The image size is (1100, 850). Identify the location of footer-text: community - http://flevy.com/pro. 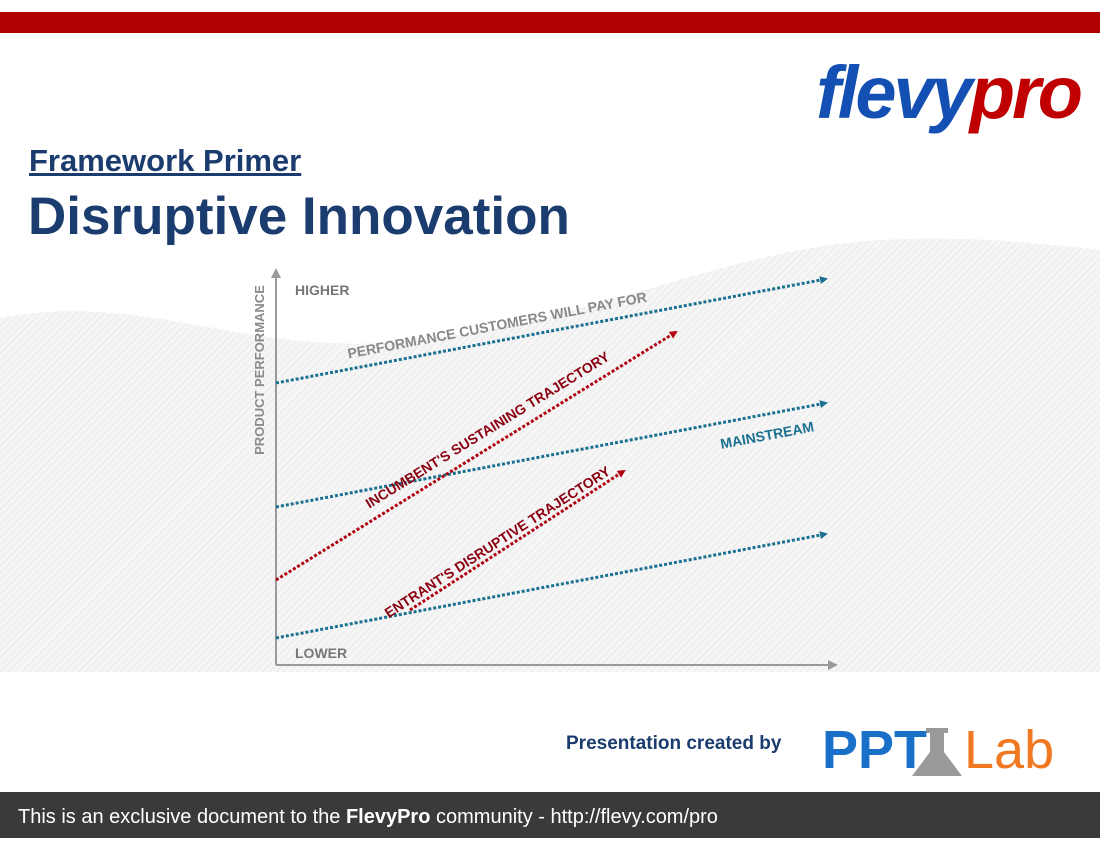
(577, 817).